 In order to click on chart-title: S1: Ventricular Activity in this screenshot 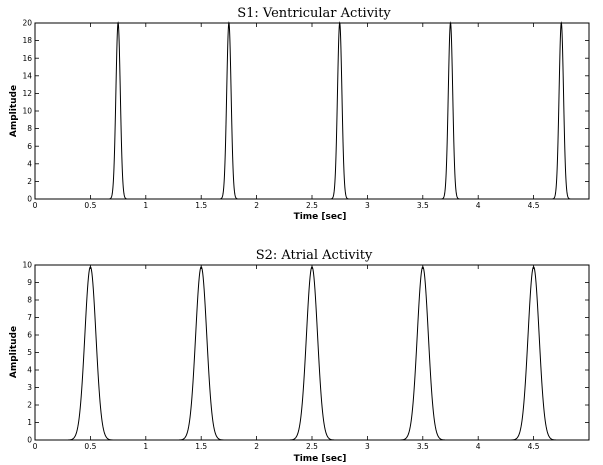, I will do `click(314, 13)`.